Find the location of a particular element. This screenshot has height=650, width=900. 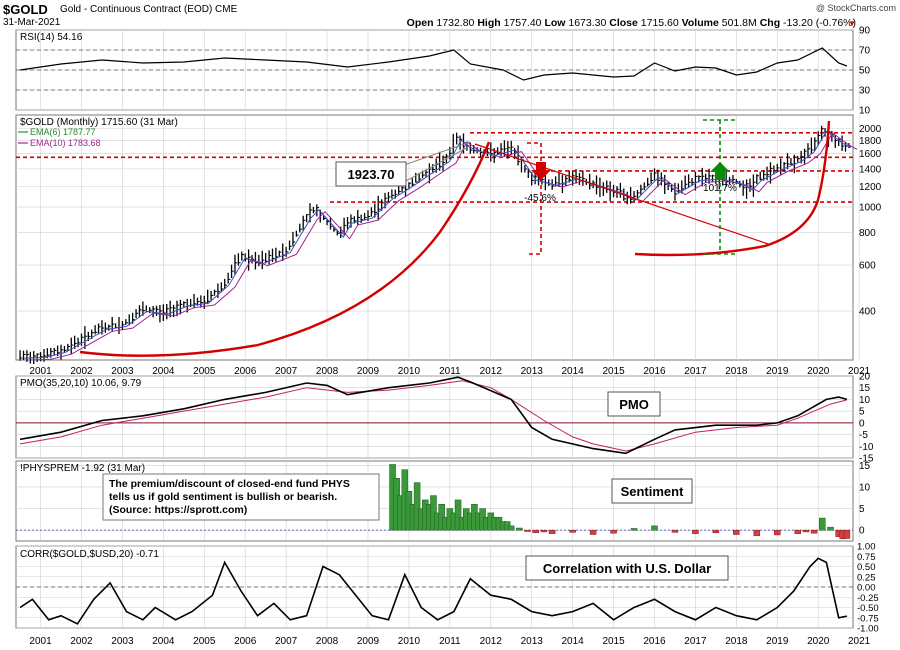

chart-date: 31-Mar-2021 is located at coordinates (32, 22).